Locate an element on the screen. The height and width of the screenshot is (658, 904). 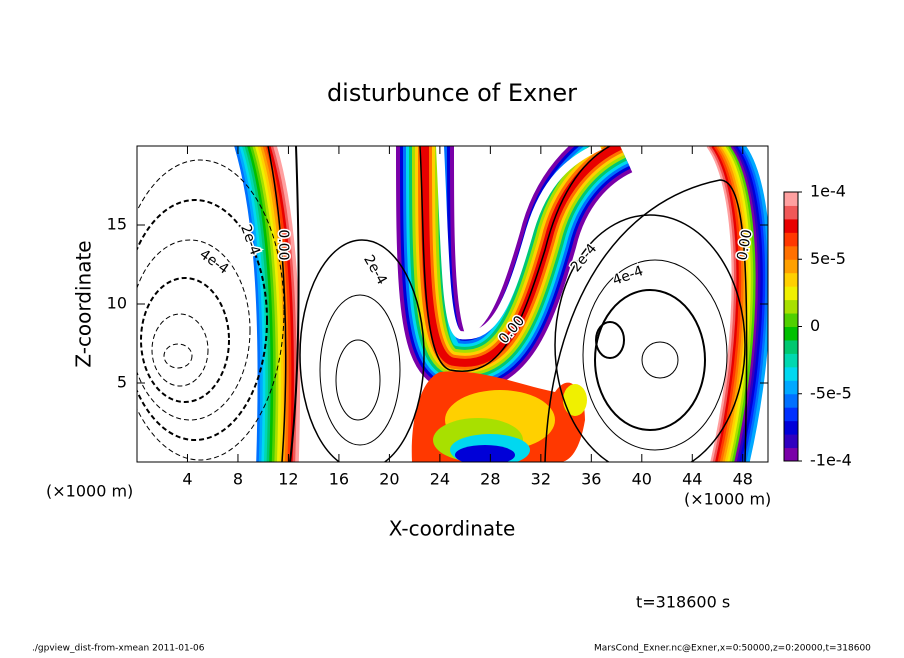
colorbar-label: -5e-5 is located at coordinates (831, 392).